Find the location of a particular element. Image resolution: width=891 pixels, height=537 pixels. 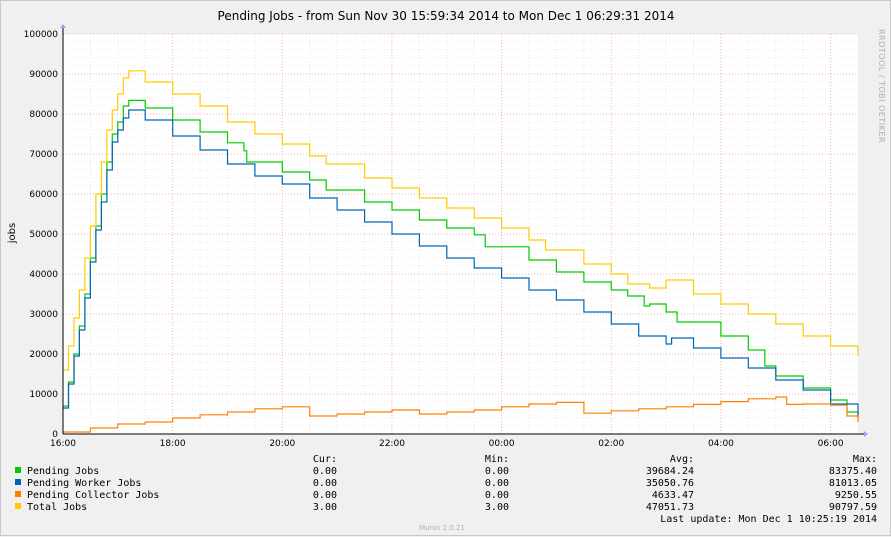

series-line-pending-collector-jobs is located at coordinates (461, 414).